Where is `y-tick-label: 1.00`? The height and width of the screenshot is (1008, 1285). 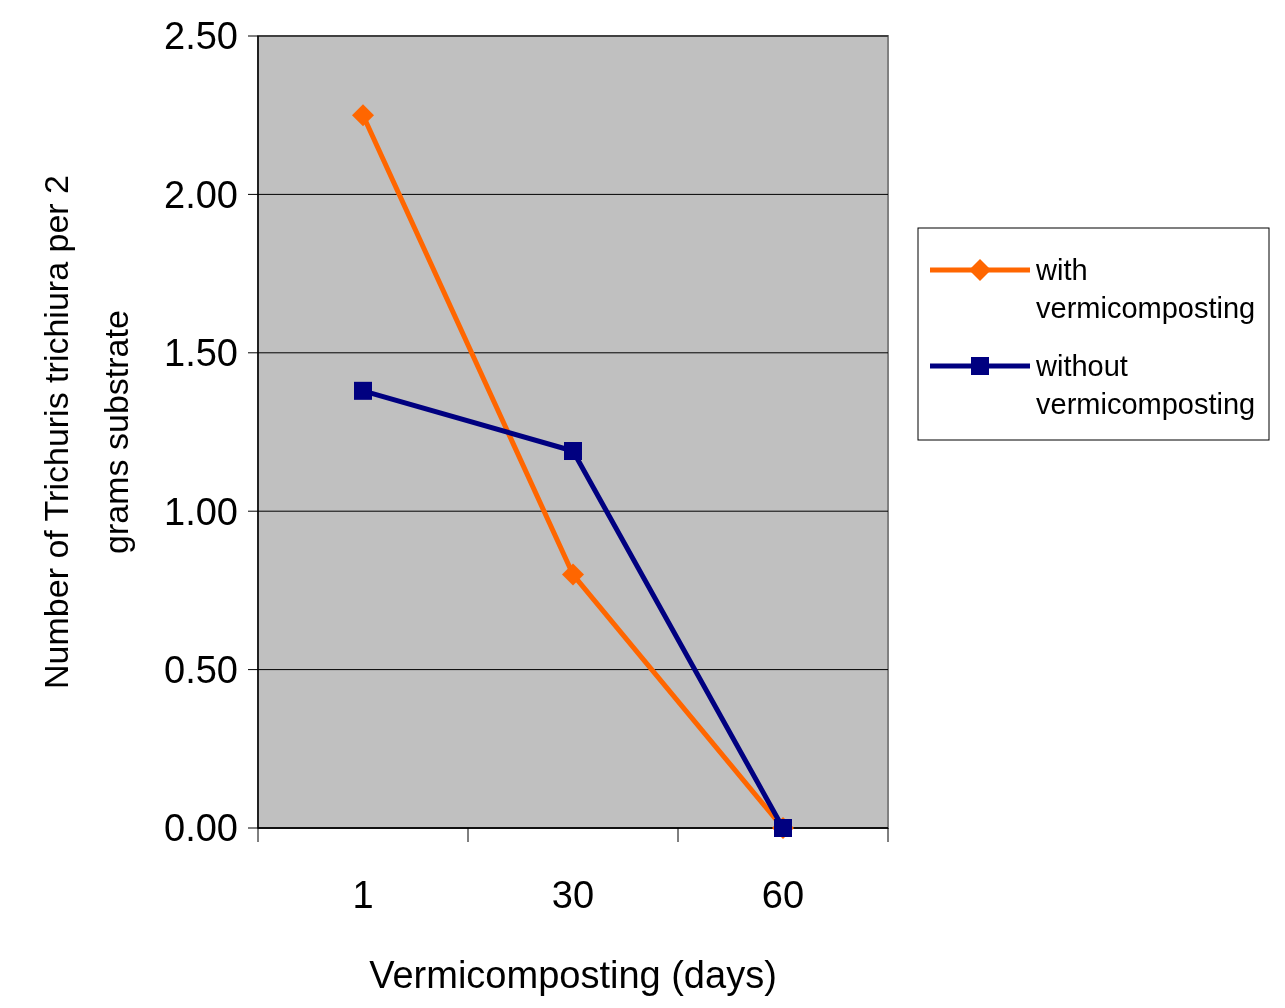 y-tick-label: 1.00 is located at coordinates (201, 511).